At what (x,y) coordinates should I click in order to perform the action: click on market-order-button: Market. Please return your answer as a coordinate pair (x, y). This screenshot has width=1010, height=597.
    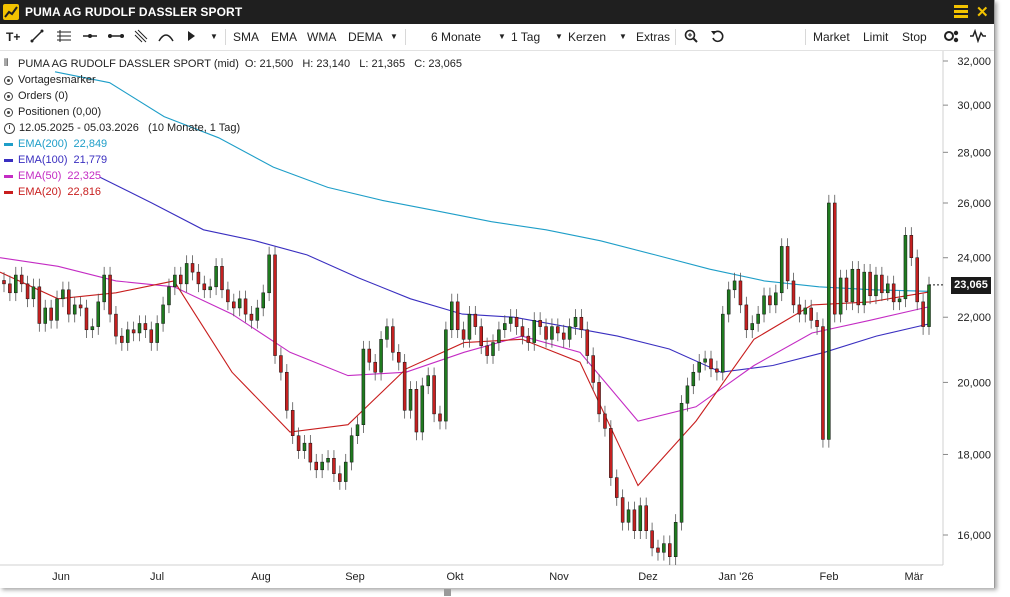
    Looking at the image, I should click on (831, 37).